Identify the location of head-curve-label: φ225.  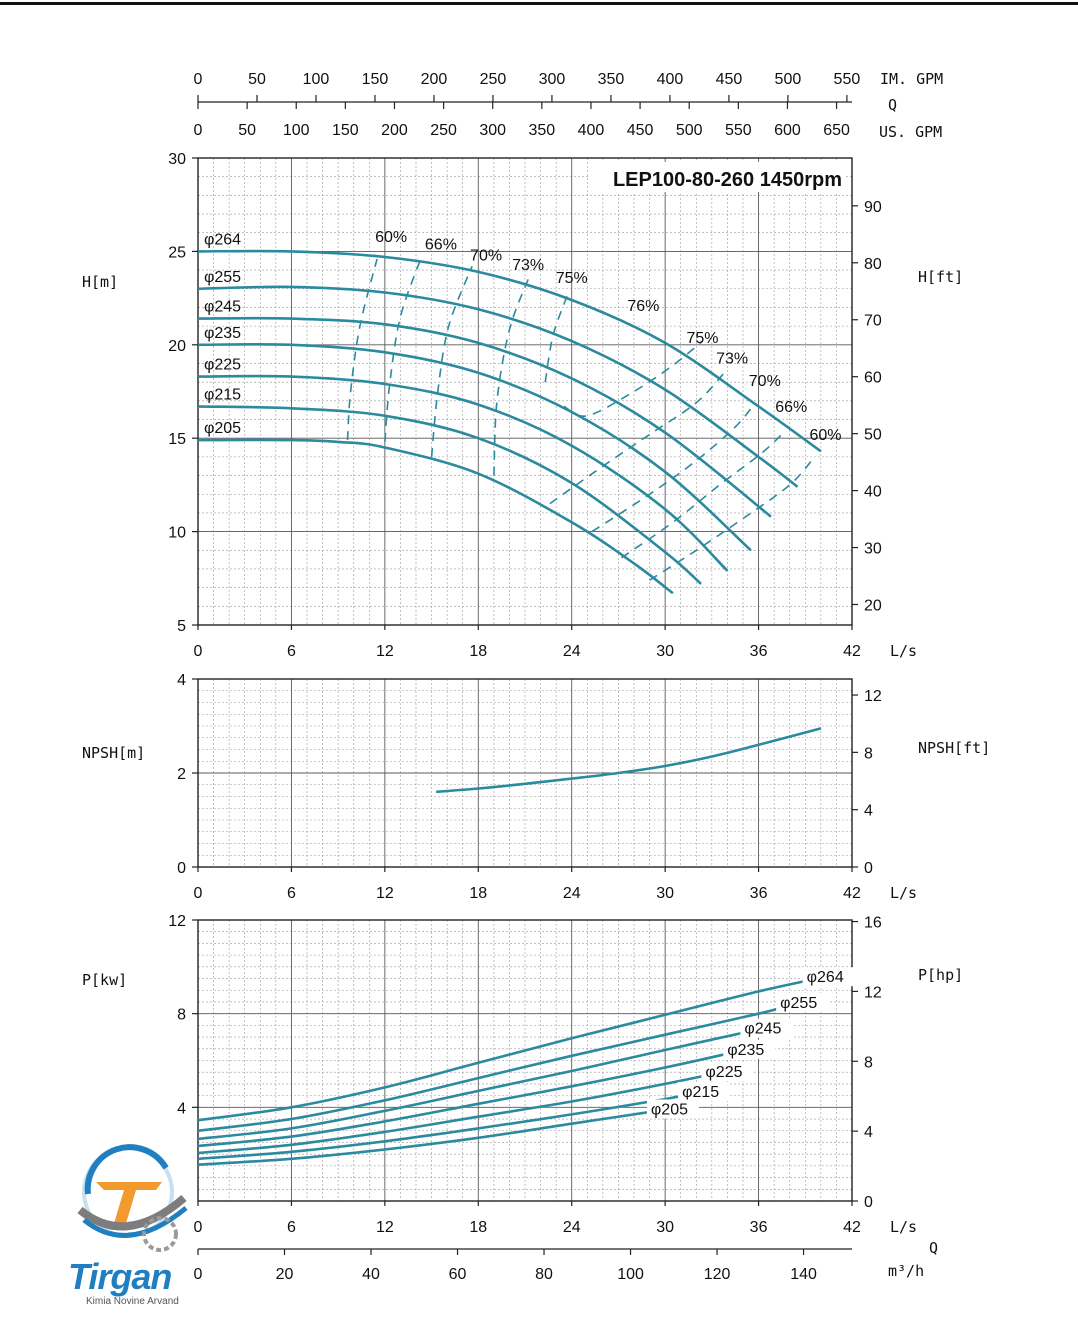
(222, 365).